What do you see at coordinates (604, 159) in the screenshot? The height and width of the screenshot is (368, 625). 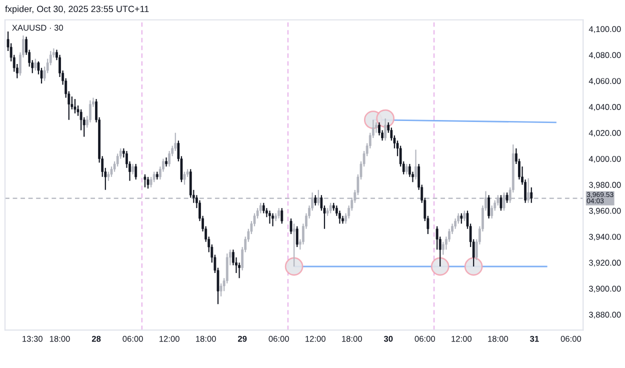 I see `y-tick-label: 4,000.00` at bounding box center [604, 159].